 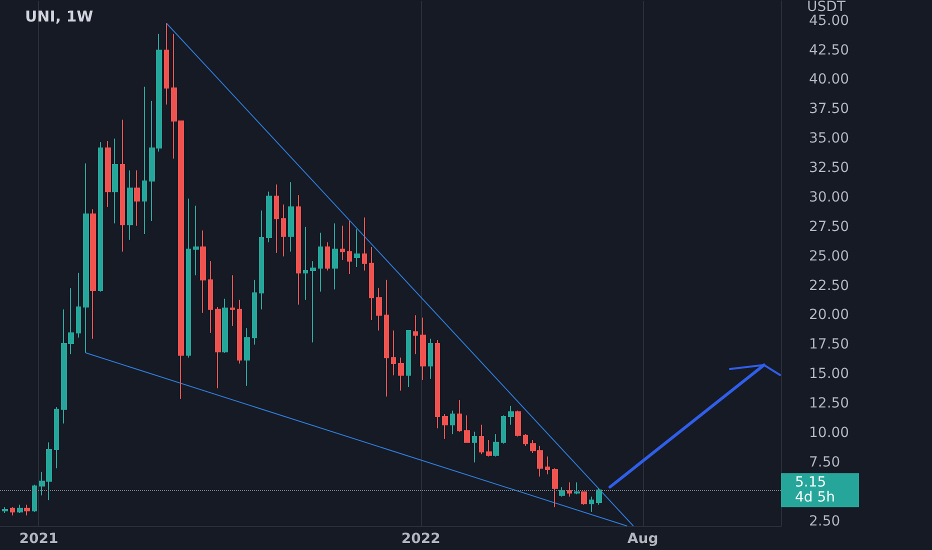 What do you see at coordinates (815, 498) in the screenshot?
I see `text: 4d 5h` at bounding box center [815, 498].